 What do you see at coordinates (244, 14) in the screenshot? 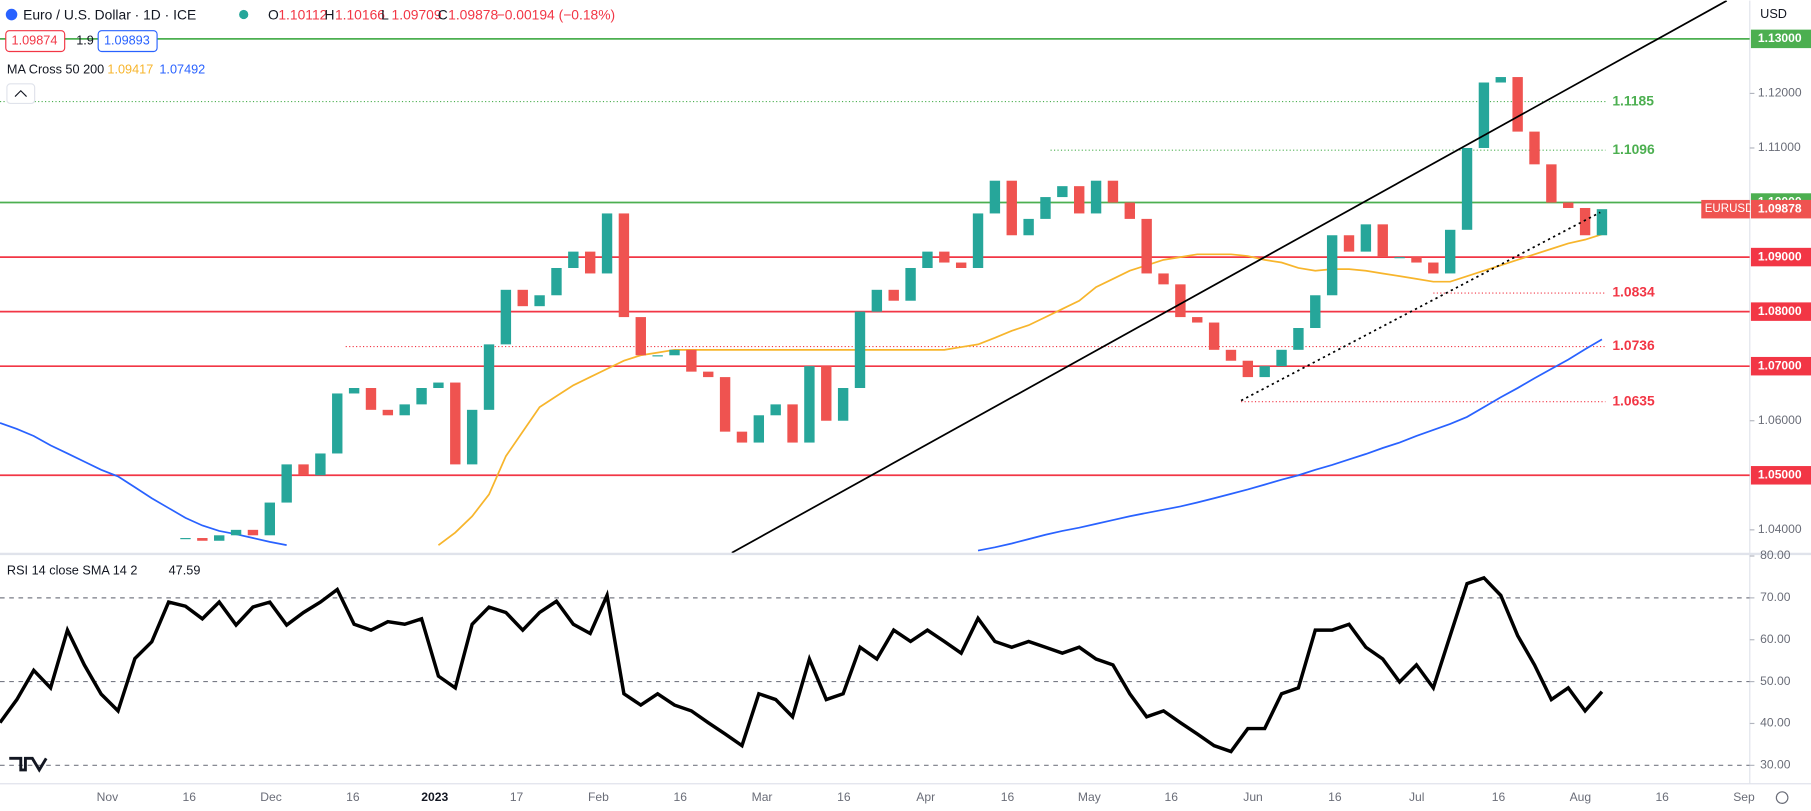
I see `market-status` at bounding box center [244, 14].